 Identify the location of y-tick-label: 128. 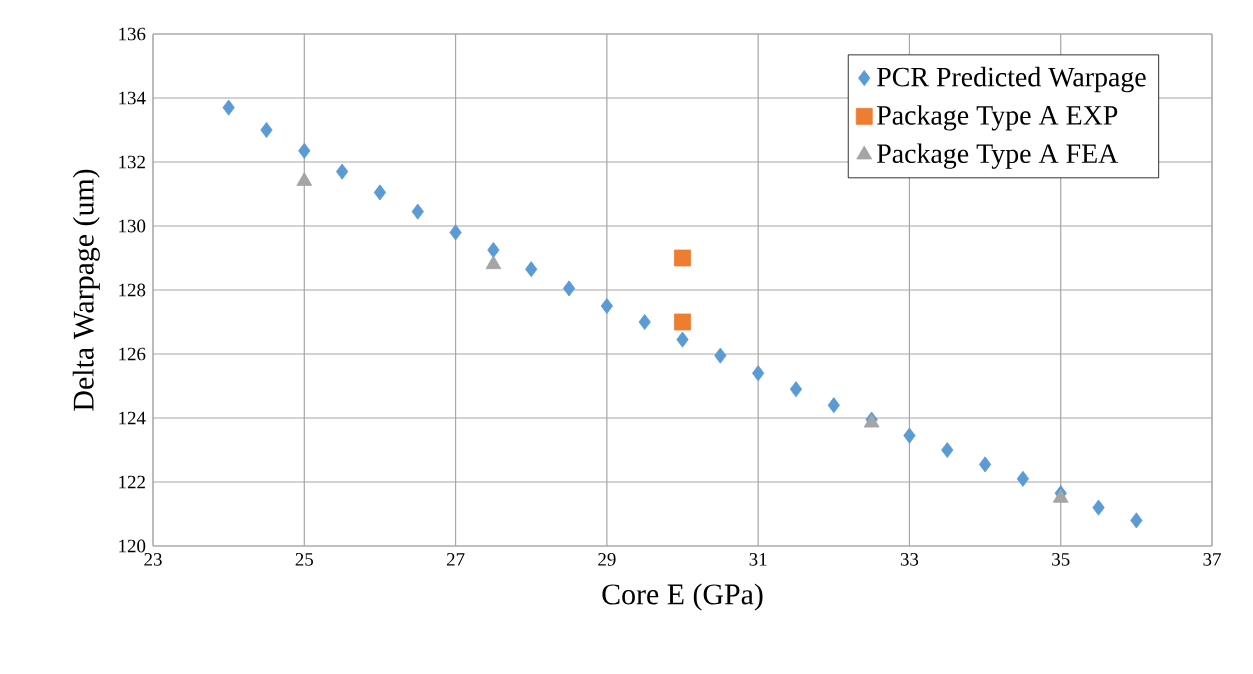
(132, 290).